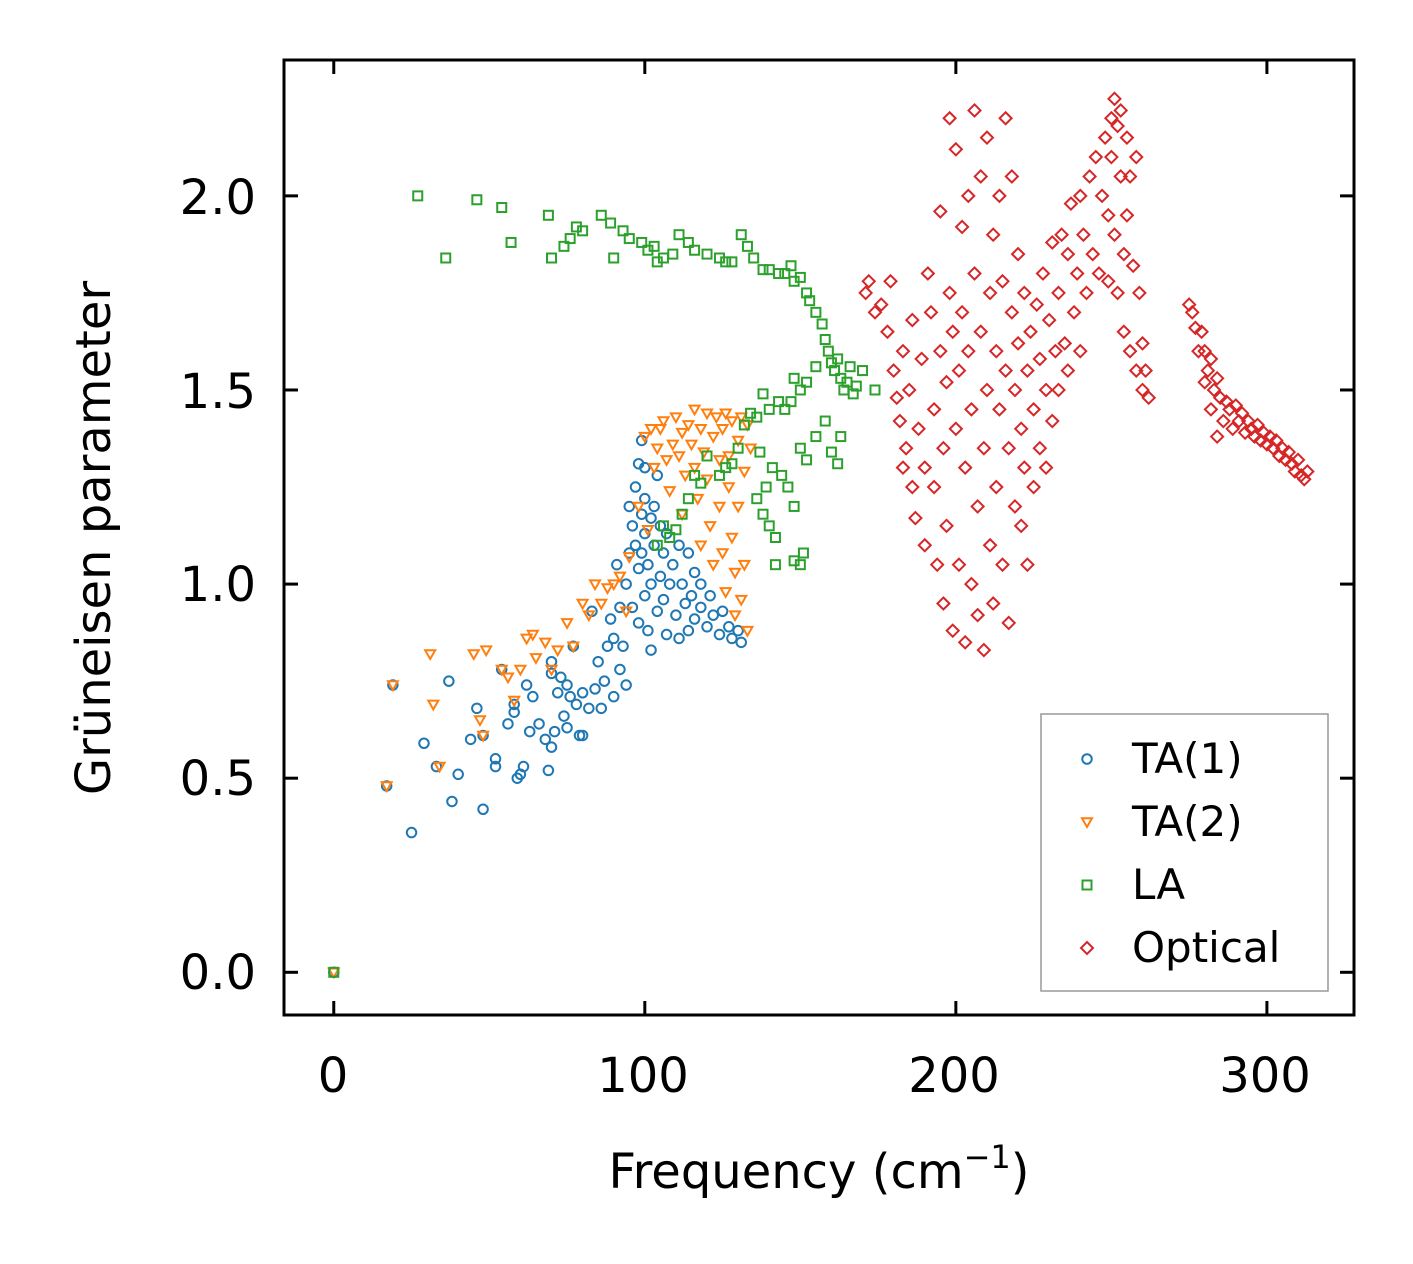  What do you see at coordinates (1087, 885) in the screenshot?
I see `legend-marker-la` at bounding box center [1087, 885].